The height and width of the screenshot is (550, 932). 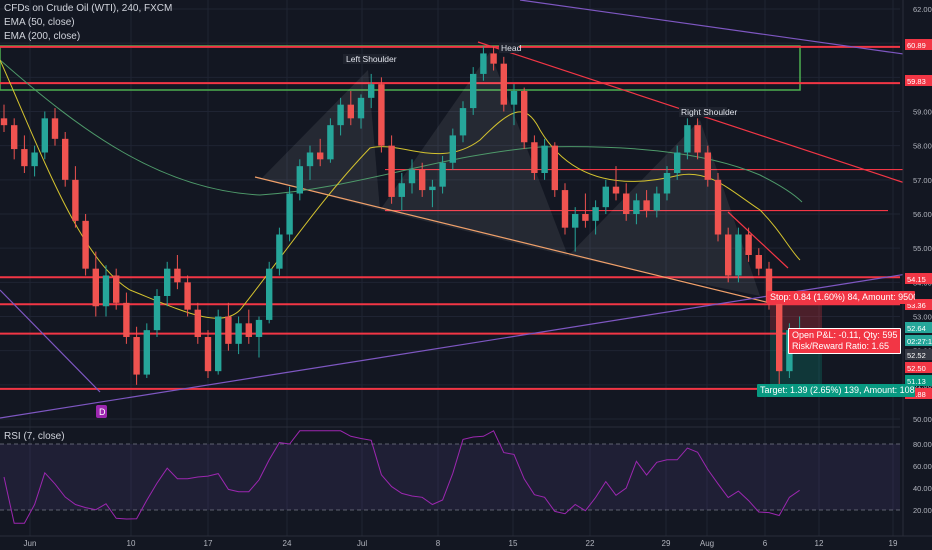 I want to click on symbol-title: CFDs on Crude Oil (WTI), 240, FXCM, so click(x=88, y=8).